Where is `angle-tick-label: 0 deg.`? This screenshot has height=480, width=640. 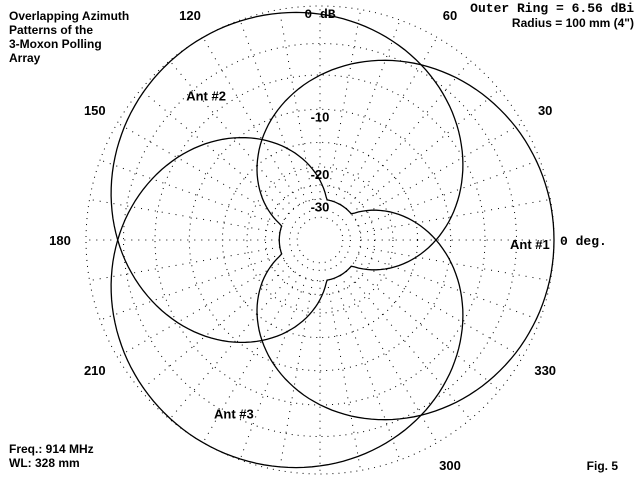
angle-tick-label: 0 deg. is located at coordinates (583, 241).